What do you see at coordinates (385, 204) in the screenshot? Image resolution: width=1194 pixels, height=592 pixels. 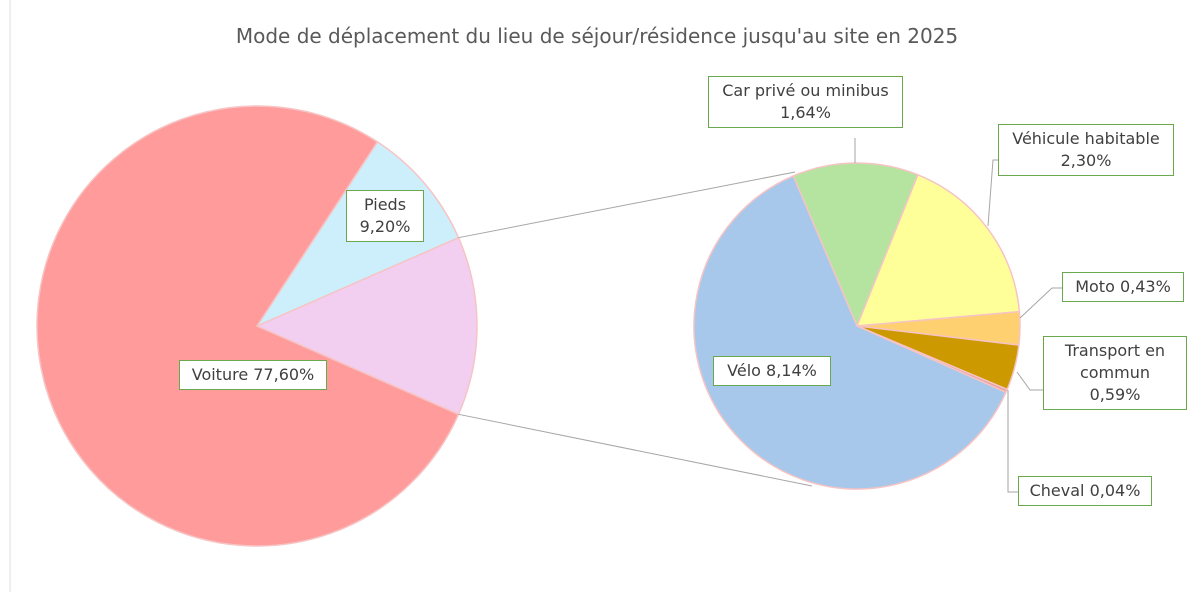 I see `label-name: Pieds` at bounding box center [385, 204].